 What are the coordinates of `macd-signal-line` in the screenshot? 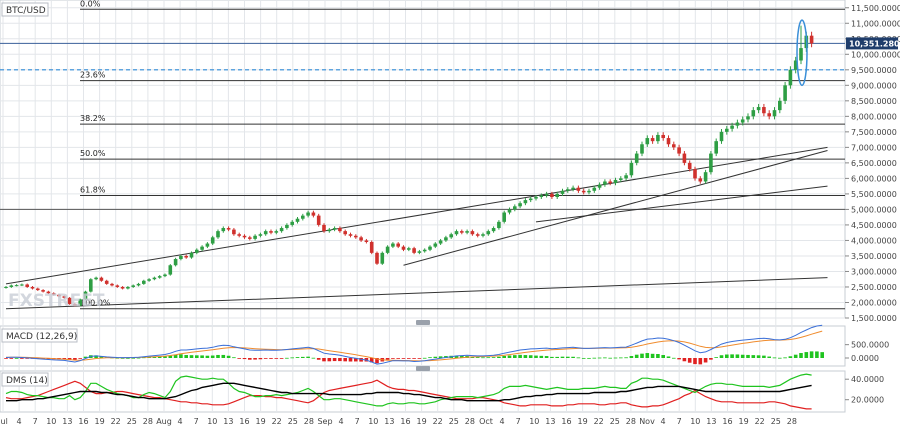 It's located at (414, 346).